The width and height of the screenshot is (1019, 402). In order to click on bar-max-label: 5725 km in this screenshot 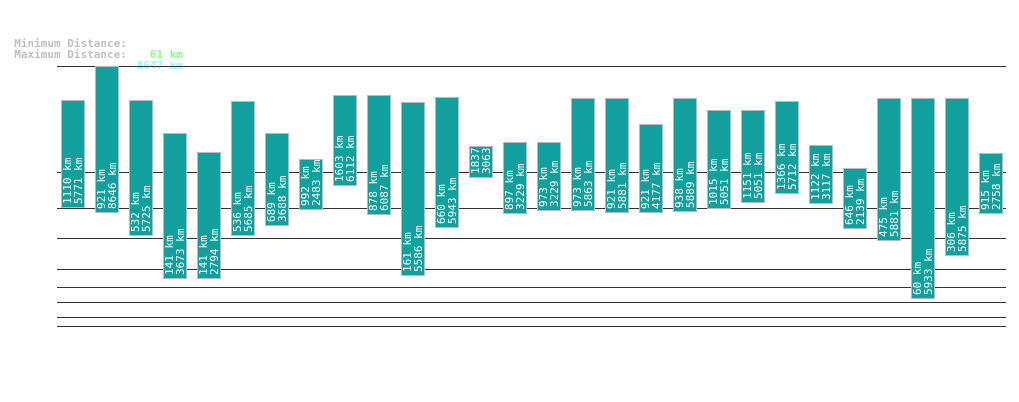, I will do `click(146, 208)`.